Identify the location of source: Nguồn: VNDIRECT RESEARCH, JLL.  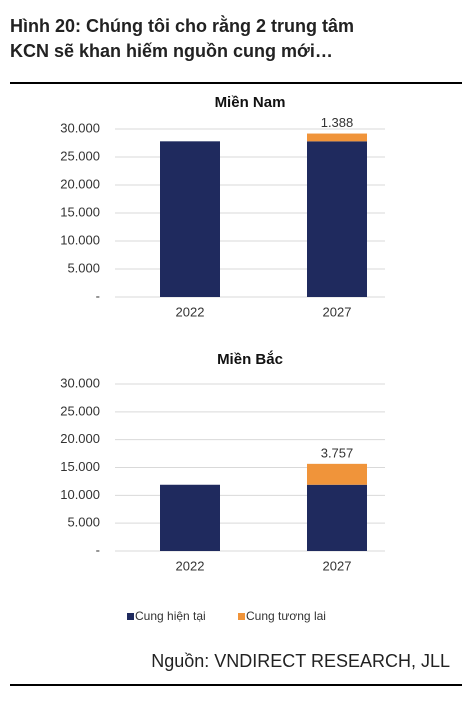
(300, 661).